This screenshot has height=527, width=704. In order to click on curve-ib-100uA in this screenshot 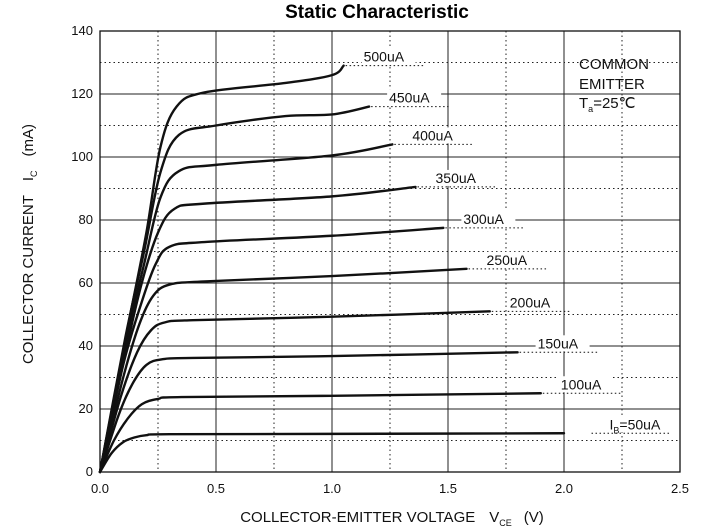, I will do `click(320, 433)`.